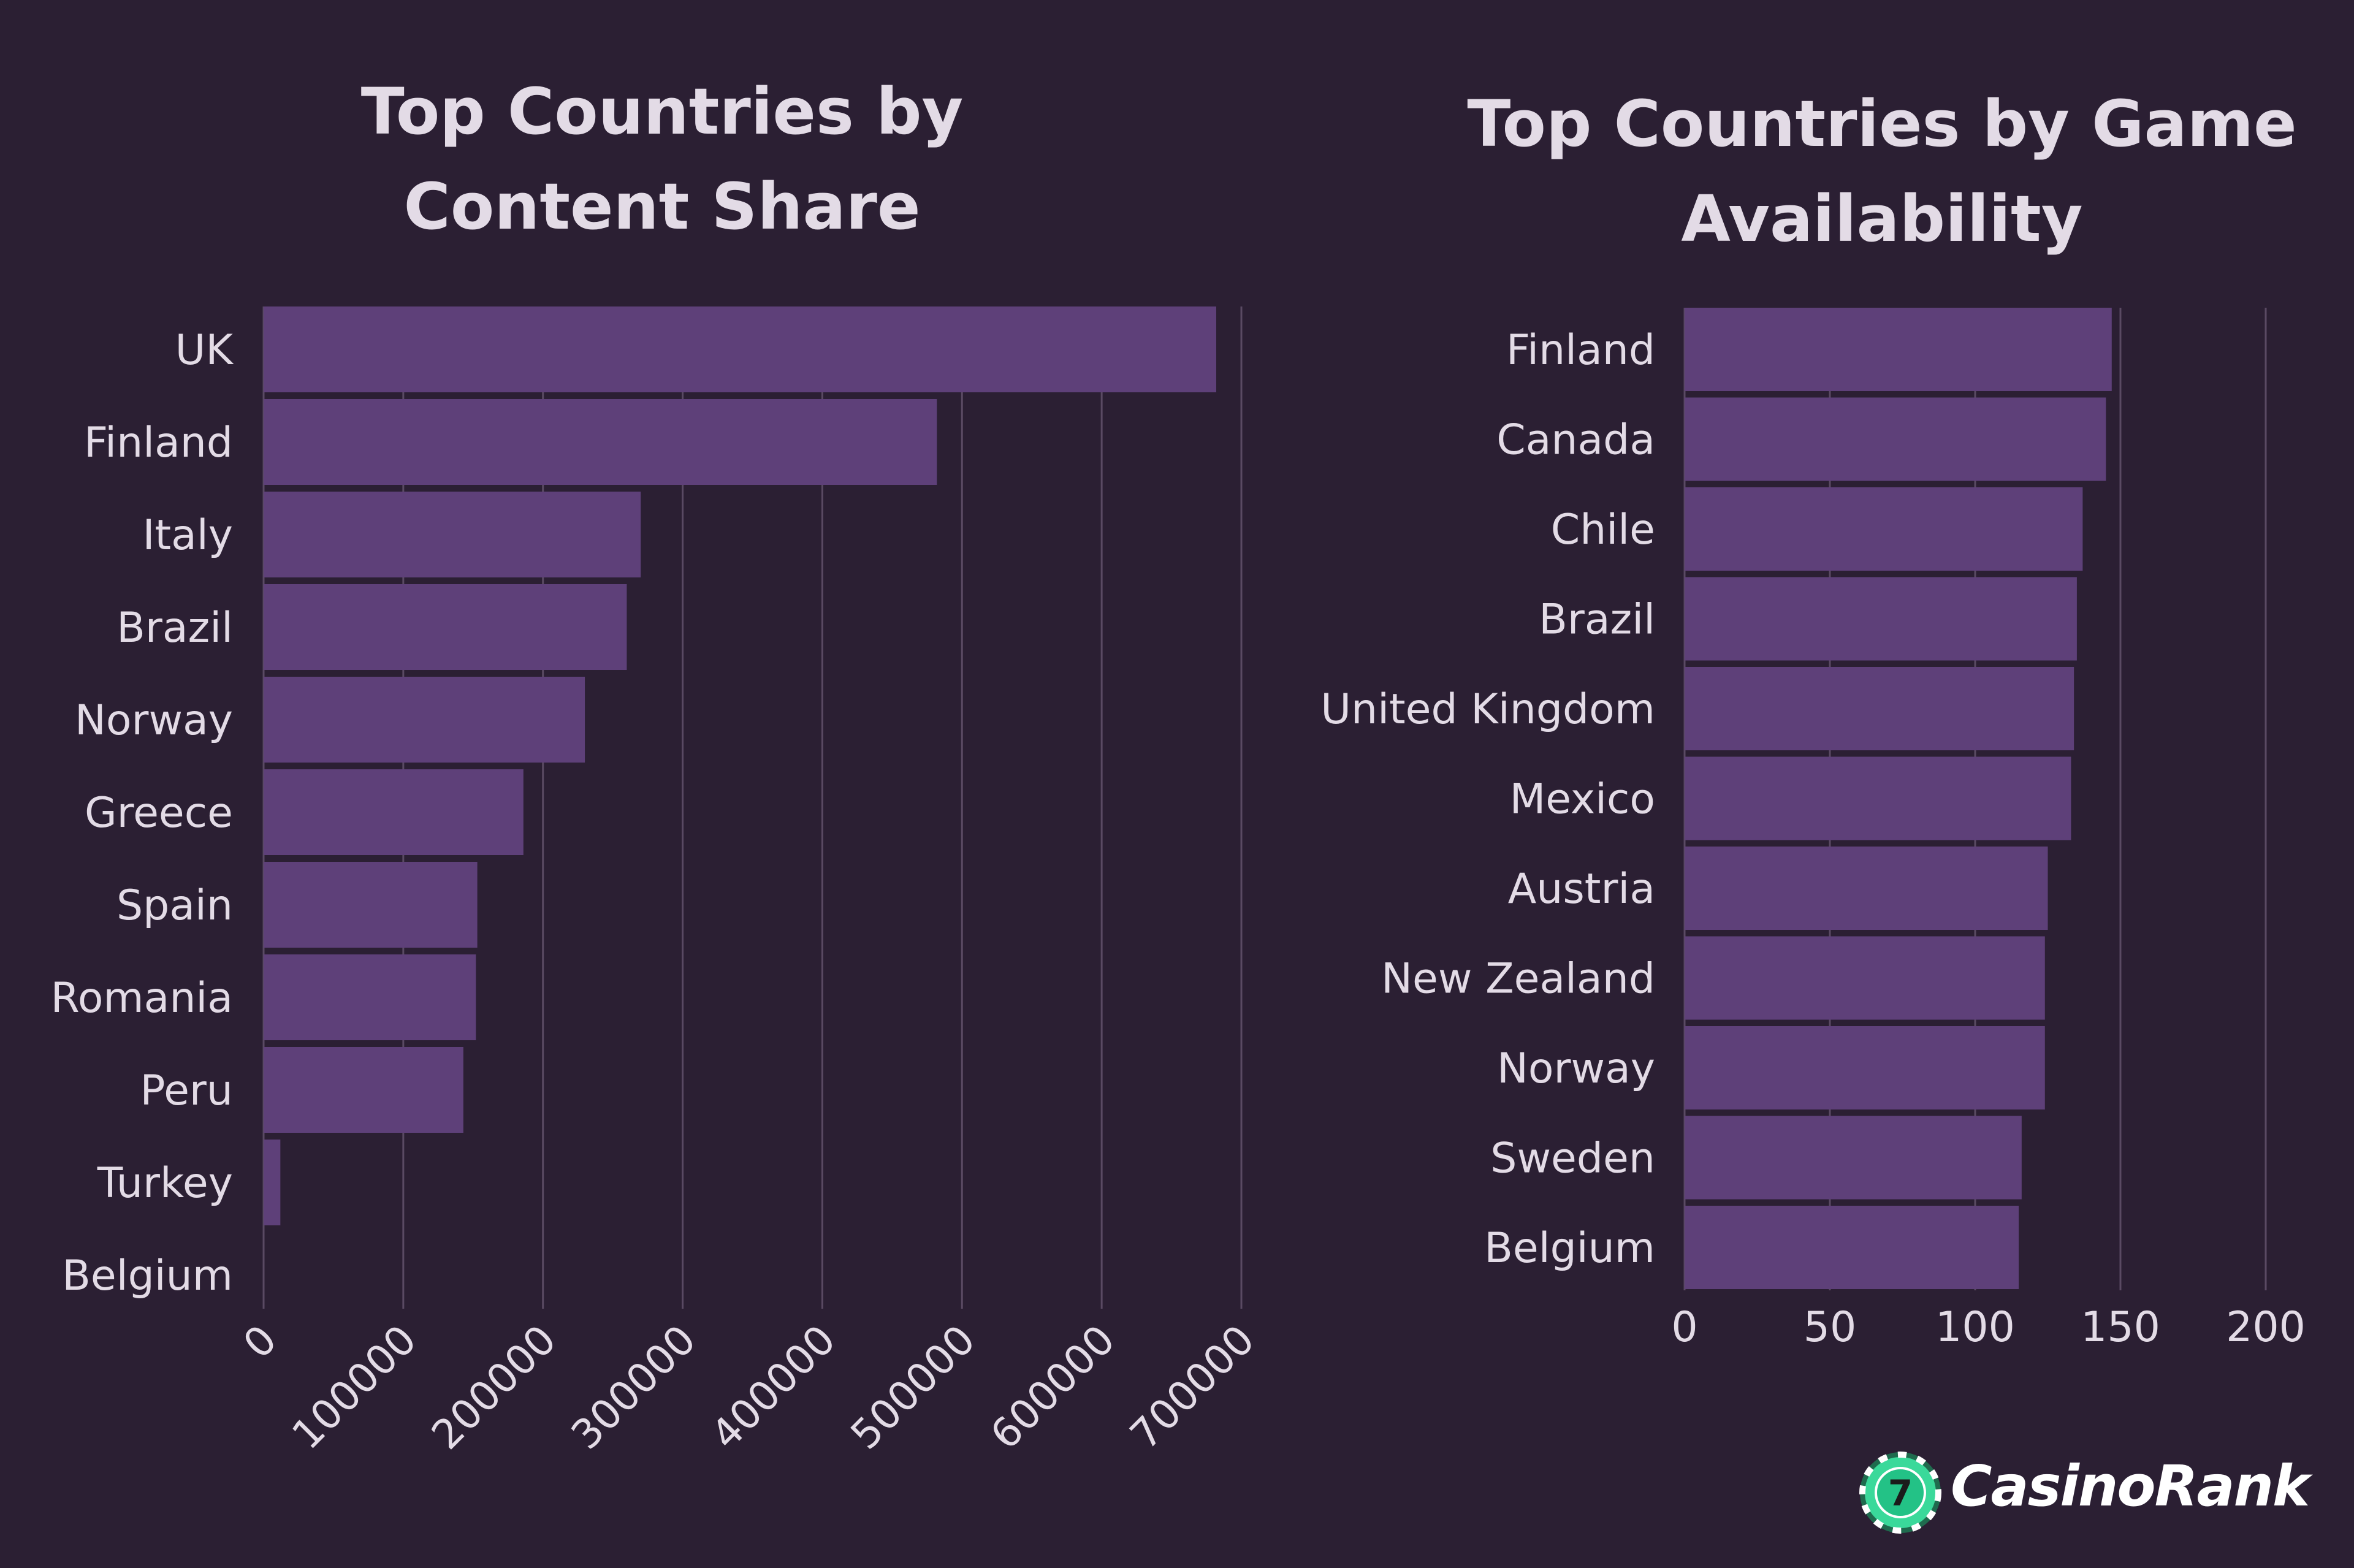  Describe the element at coordinates (1052, 1387) in the screenshot. I see `content-tick-label: 600000` at that location.